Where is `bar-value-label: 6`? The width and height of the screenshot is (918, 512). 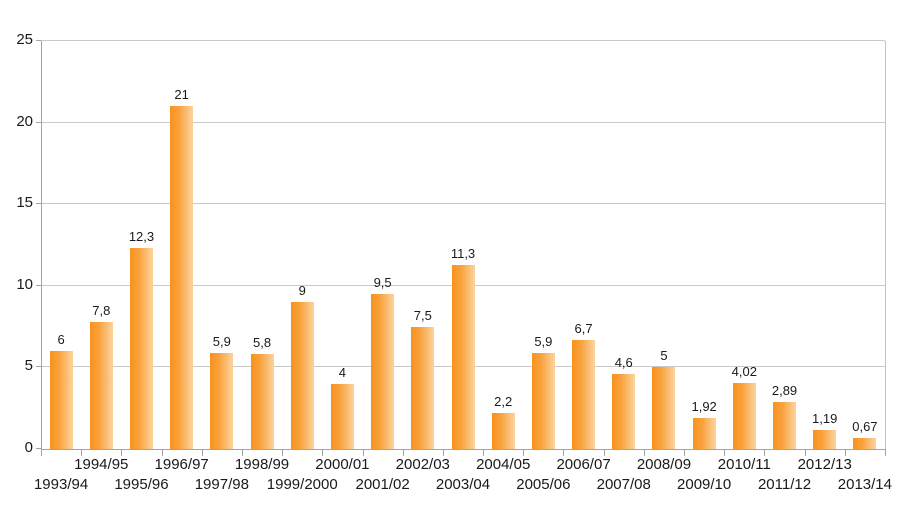
bar-value-label: 6 is located at coordinates (61, 340).